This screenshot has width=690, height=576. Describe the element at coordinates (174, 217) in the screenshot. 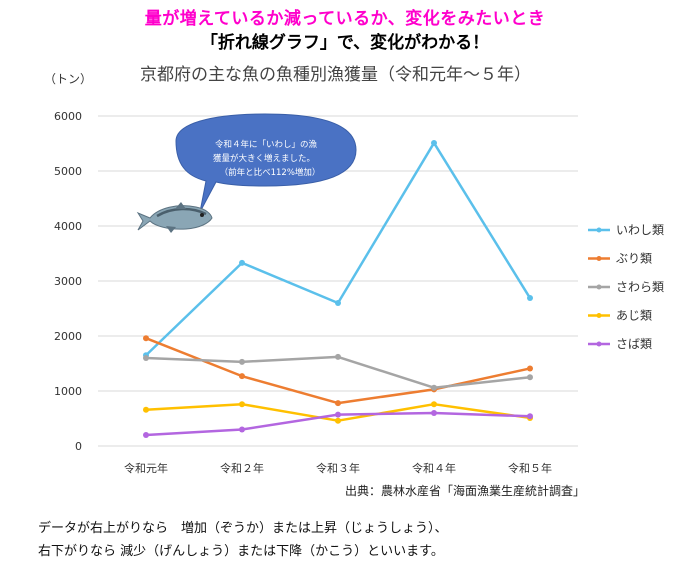

I see `fish-icon` at that location.